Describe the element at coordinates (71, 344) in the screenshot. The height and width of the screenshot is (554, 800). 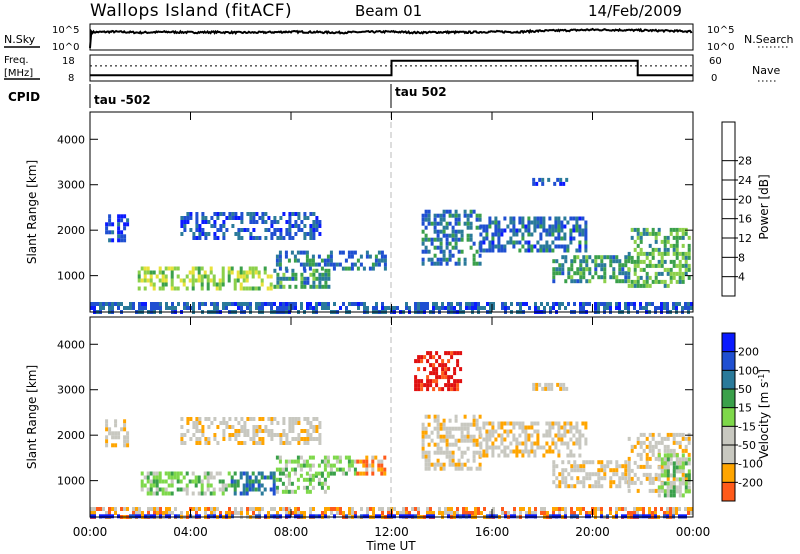
I see `y-tick-label: 4000` at that location.